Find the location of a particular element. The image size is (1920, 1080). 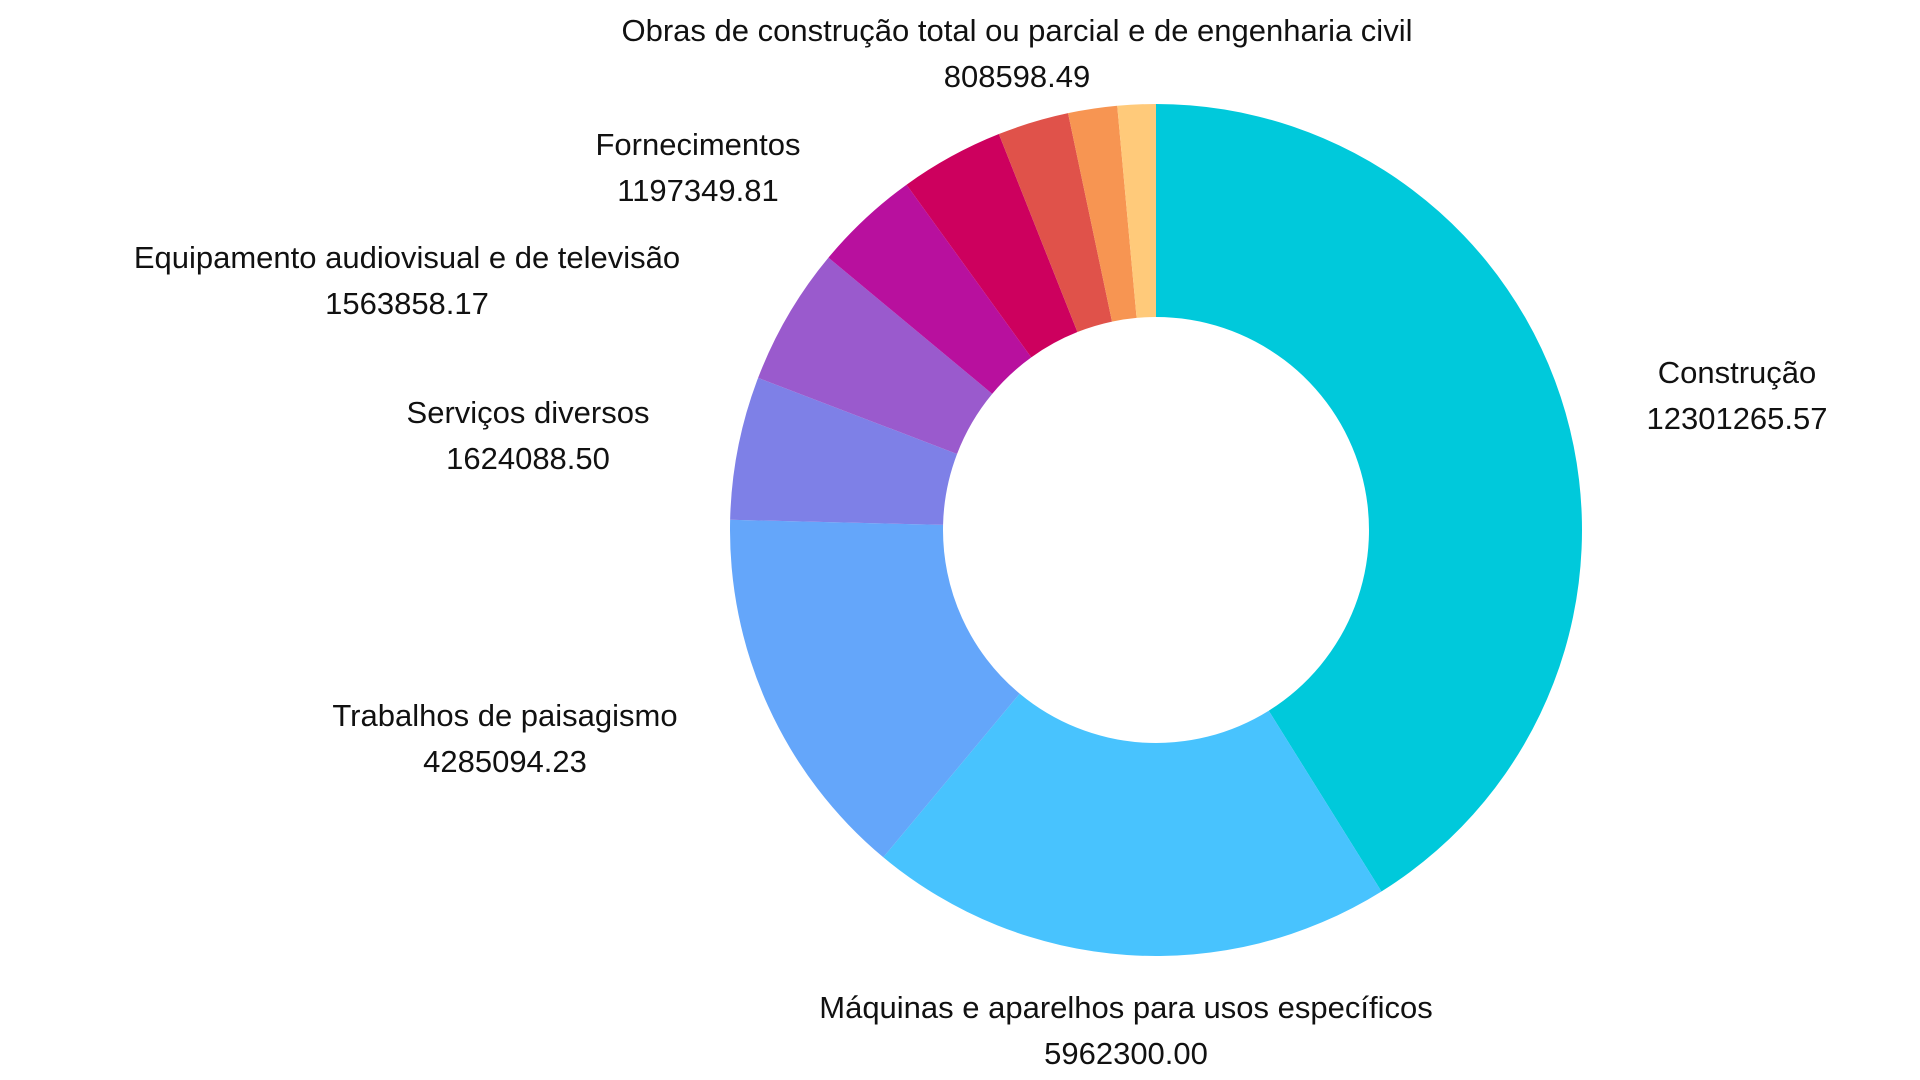

donut-slice-equipamento is located at coordinates (875, 355).